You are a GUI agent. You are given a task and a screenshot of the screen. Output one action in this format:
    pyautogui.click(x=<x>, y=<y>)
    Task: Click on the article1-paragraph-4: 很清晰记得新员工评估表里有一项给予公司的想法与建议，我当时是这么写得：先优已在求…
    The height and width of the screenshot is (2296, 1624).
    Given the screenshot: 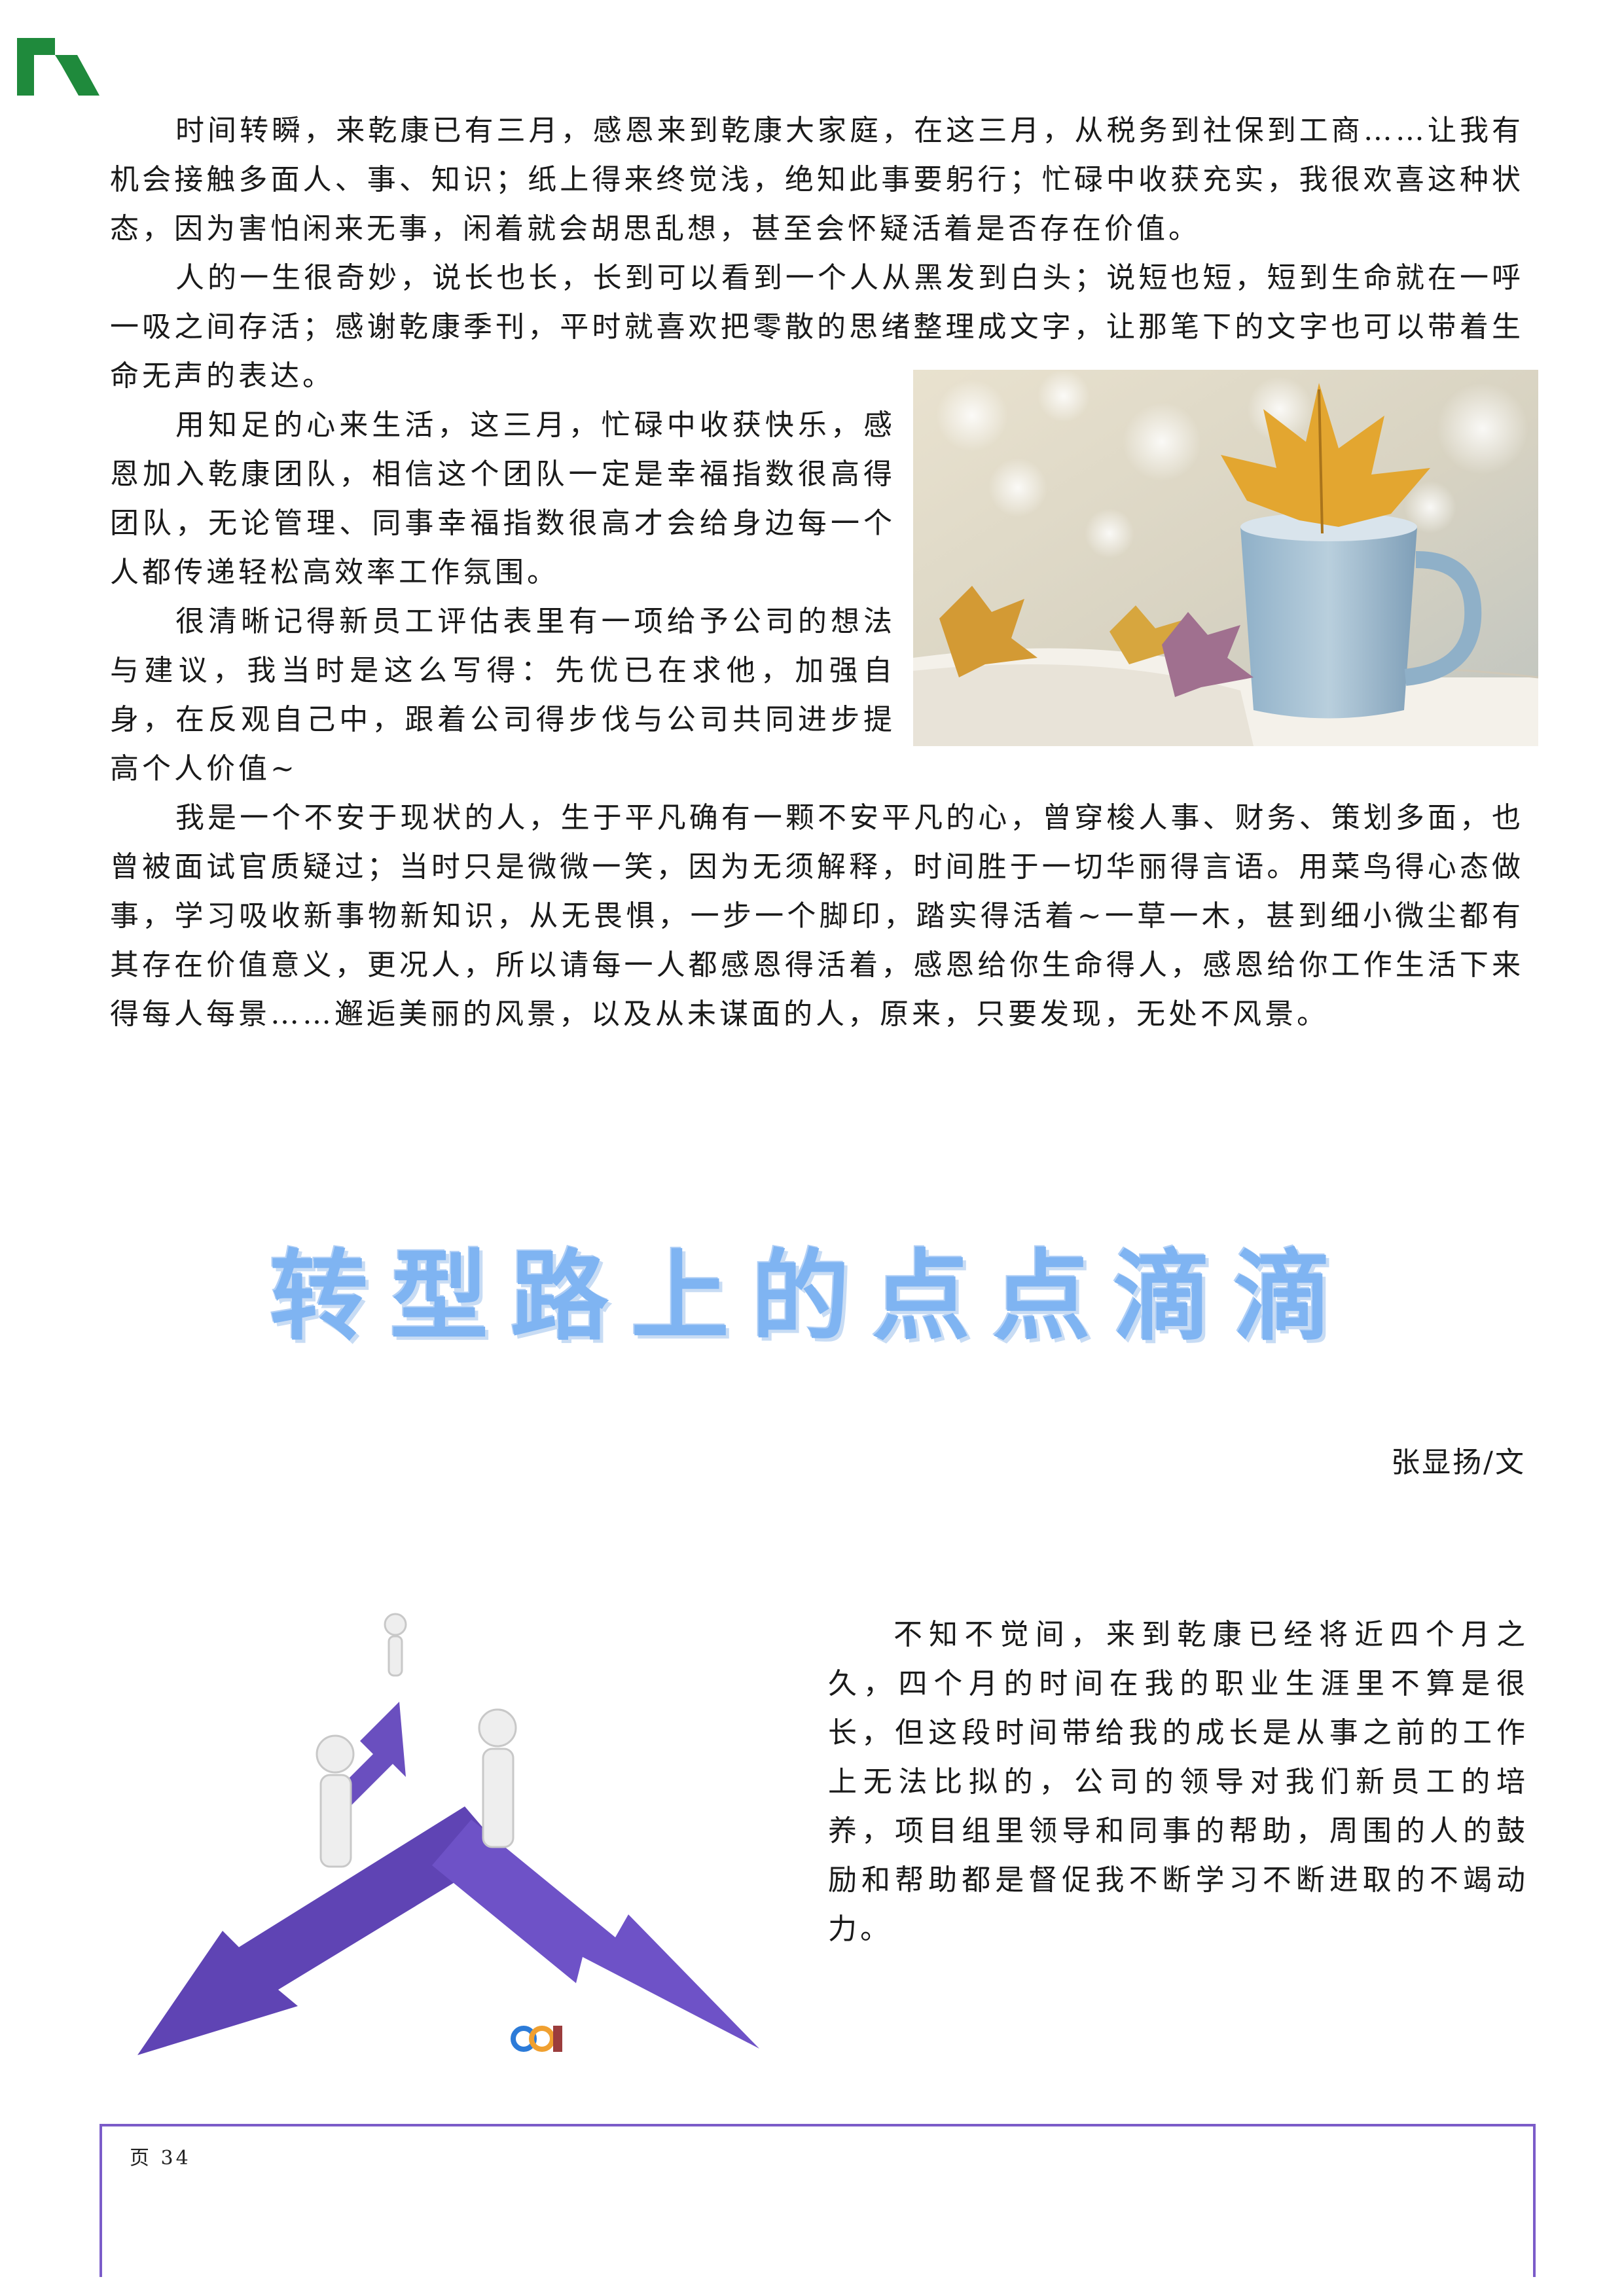 What is the action you would take?
    pyautogui.click(x=502, y=695)
    